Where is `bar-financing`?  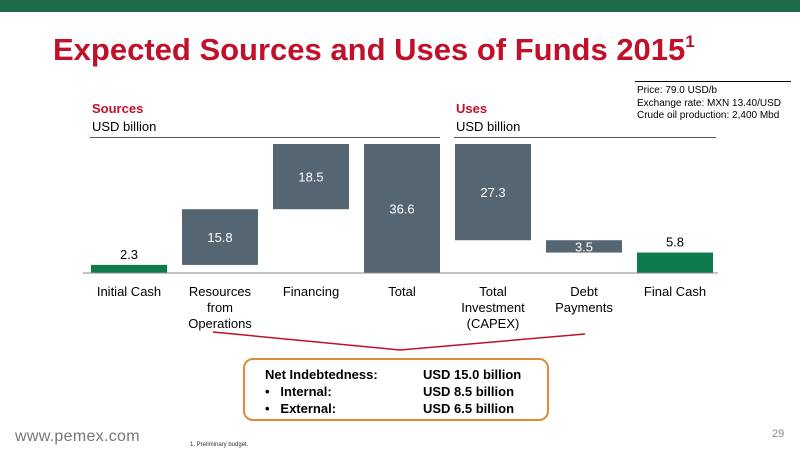 bar-financing is located at coordinates (311, 177).